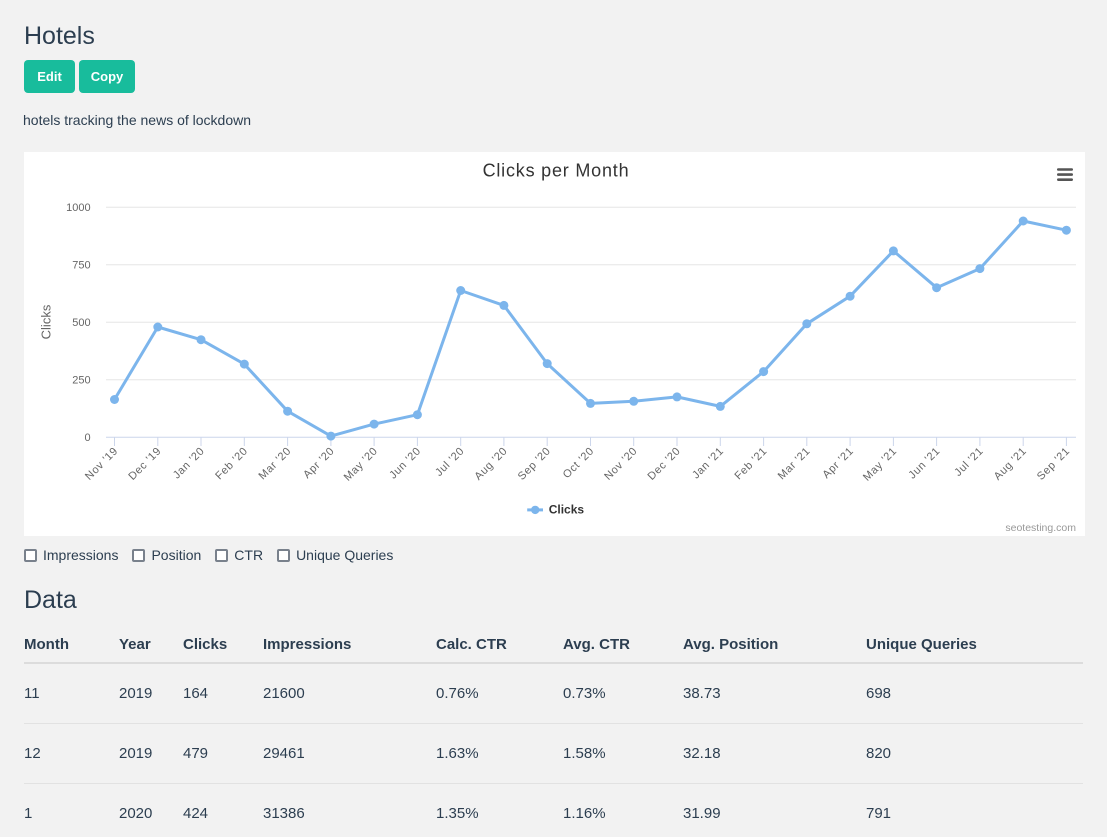 This screenshot has width=1107, height=837. I want to click on svg-text: 0, so click(87, 438).